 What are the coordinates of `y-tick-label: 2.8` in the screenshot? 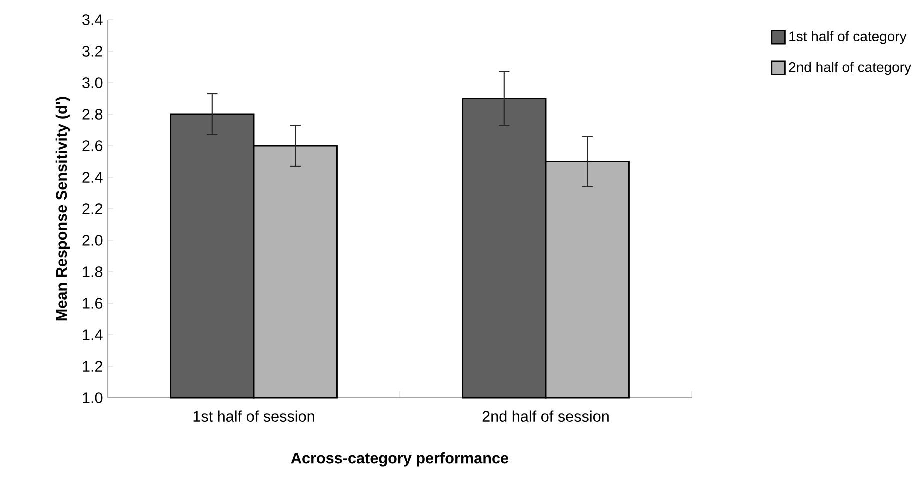 It's located at (92, 114).